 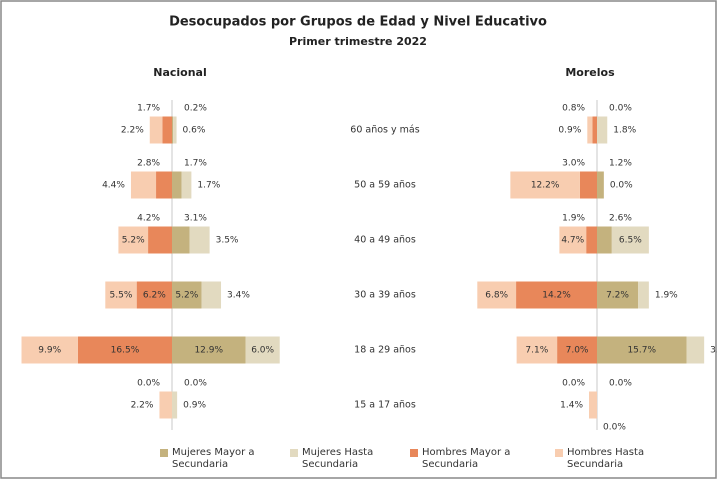 I want to click on legend-item: Mujeres Mayor a Secundaria, so click(x=225, y=459).